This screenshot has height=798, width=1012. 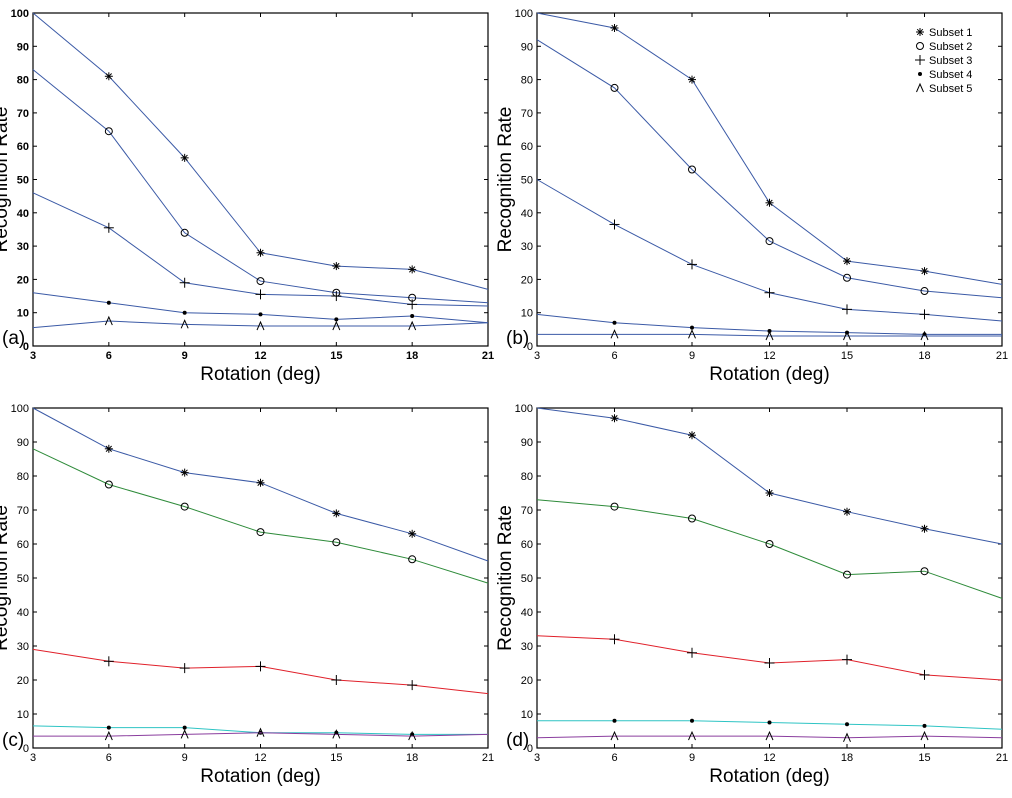 I want to click on panel-label: (b), so click(x=517, y=338).